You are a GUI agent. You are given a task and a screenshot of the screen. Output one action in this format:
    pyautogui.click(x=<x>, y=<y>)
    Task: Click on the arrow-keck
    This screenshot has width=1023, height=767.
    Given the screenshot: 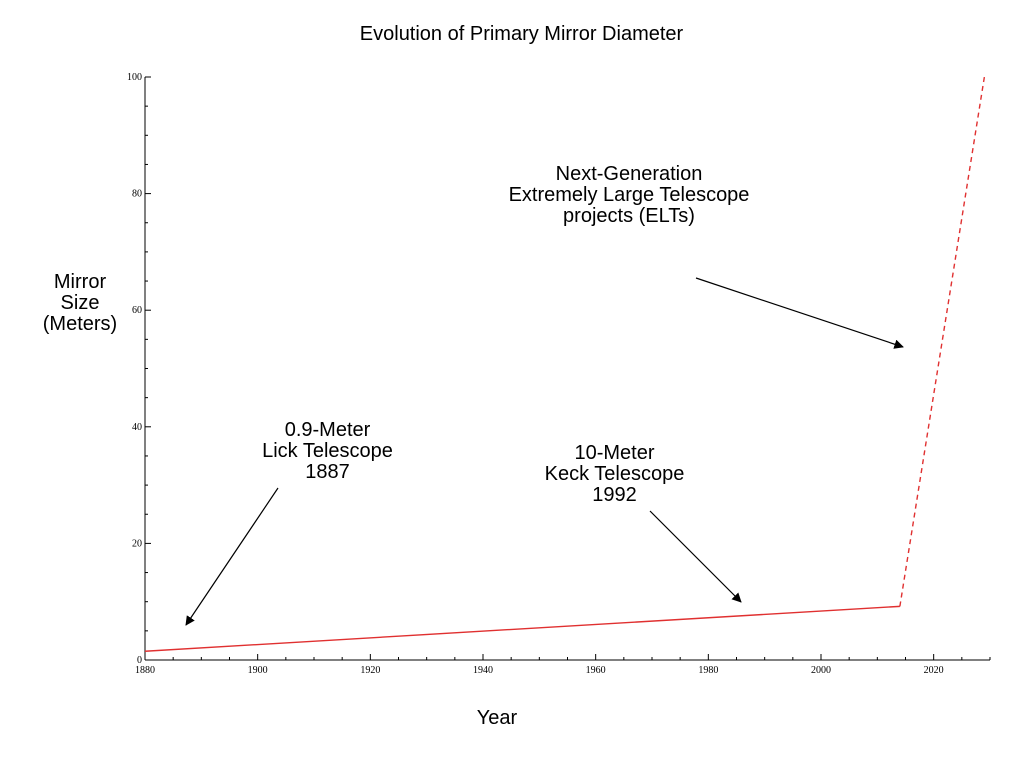 What is the action you would take?
    pyautogui.click(x=695, y=556)
    